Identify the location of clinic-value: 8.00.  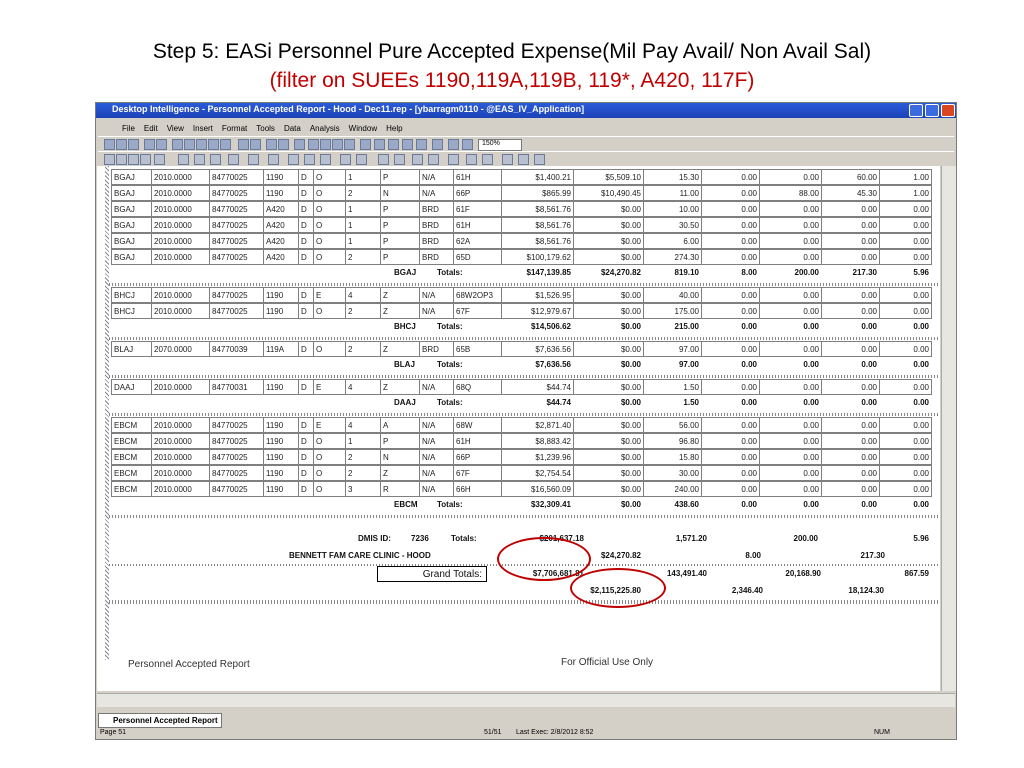
(753, 555).